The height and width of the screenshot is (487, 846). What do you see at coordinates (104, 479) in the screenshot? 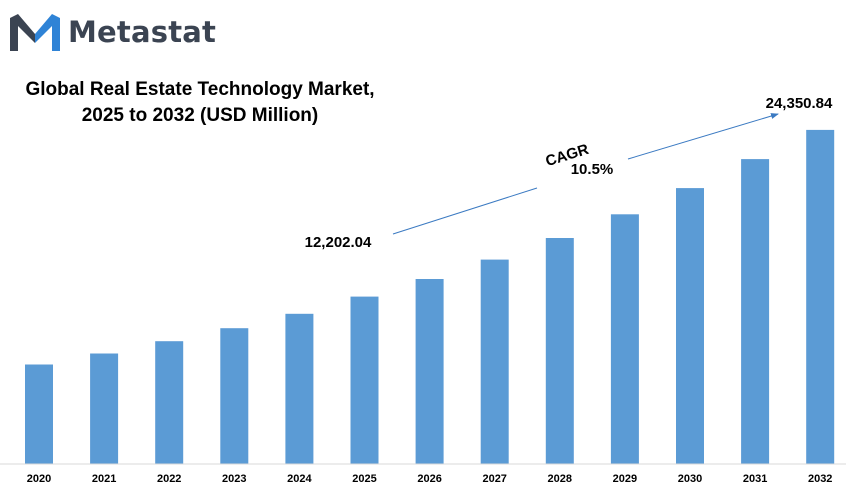
I see `x-tick-label-2021: 2021` at bounding box center [104, 479].